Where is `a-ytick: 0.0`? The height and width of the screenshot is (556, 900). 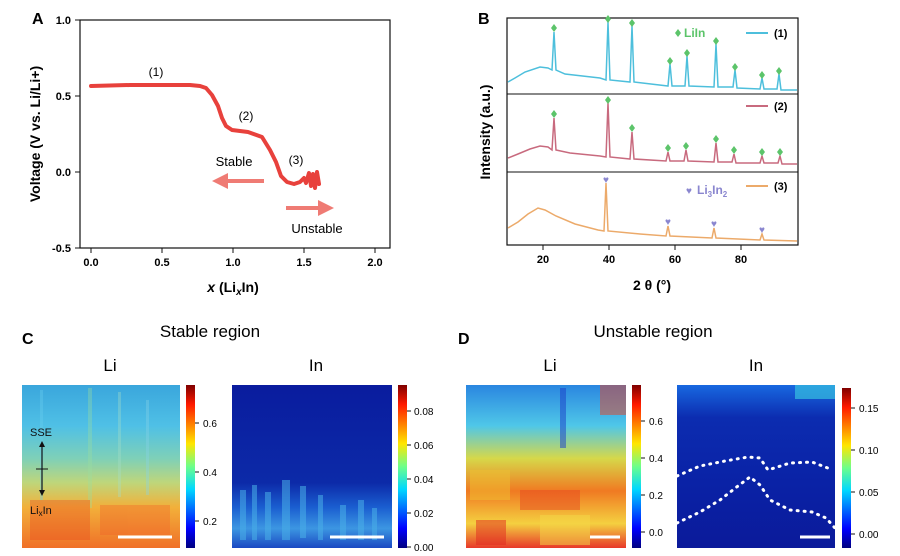 a-ytick: 0.0 is located at coordinates (63, 173).